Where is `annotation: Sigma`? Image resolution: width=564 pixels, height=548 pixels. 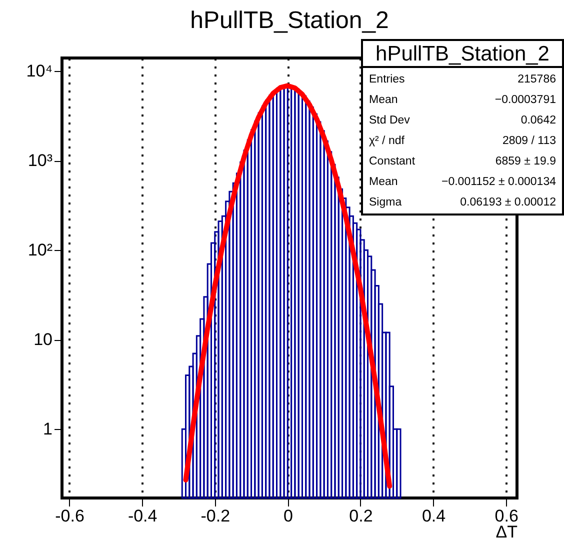
annotation: Sigma is located at coordinates (385, 202).